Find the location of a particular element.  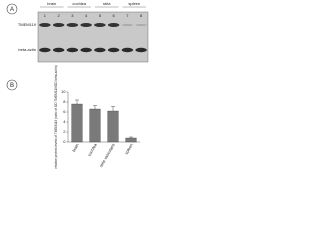

x-tick-label: stria vascularis is located at coordinates (107, 155).